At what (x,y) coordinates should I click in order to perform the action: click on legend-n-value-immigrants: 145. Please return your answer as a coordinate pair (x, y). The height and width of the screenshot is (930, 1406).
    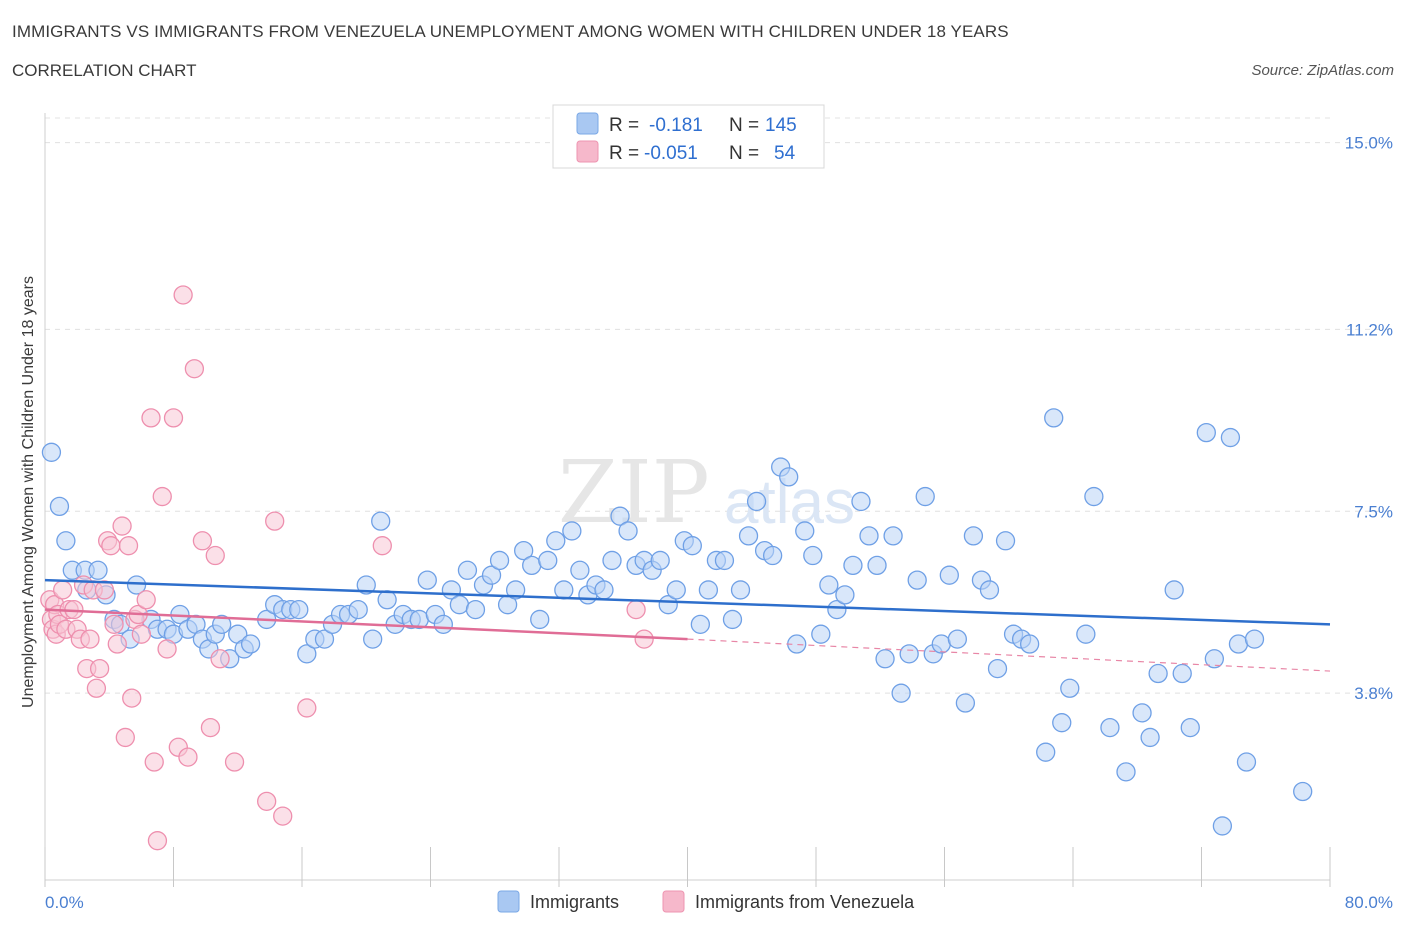
    Looking at the image, I should click on (781, 125).